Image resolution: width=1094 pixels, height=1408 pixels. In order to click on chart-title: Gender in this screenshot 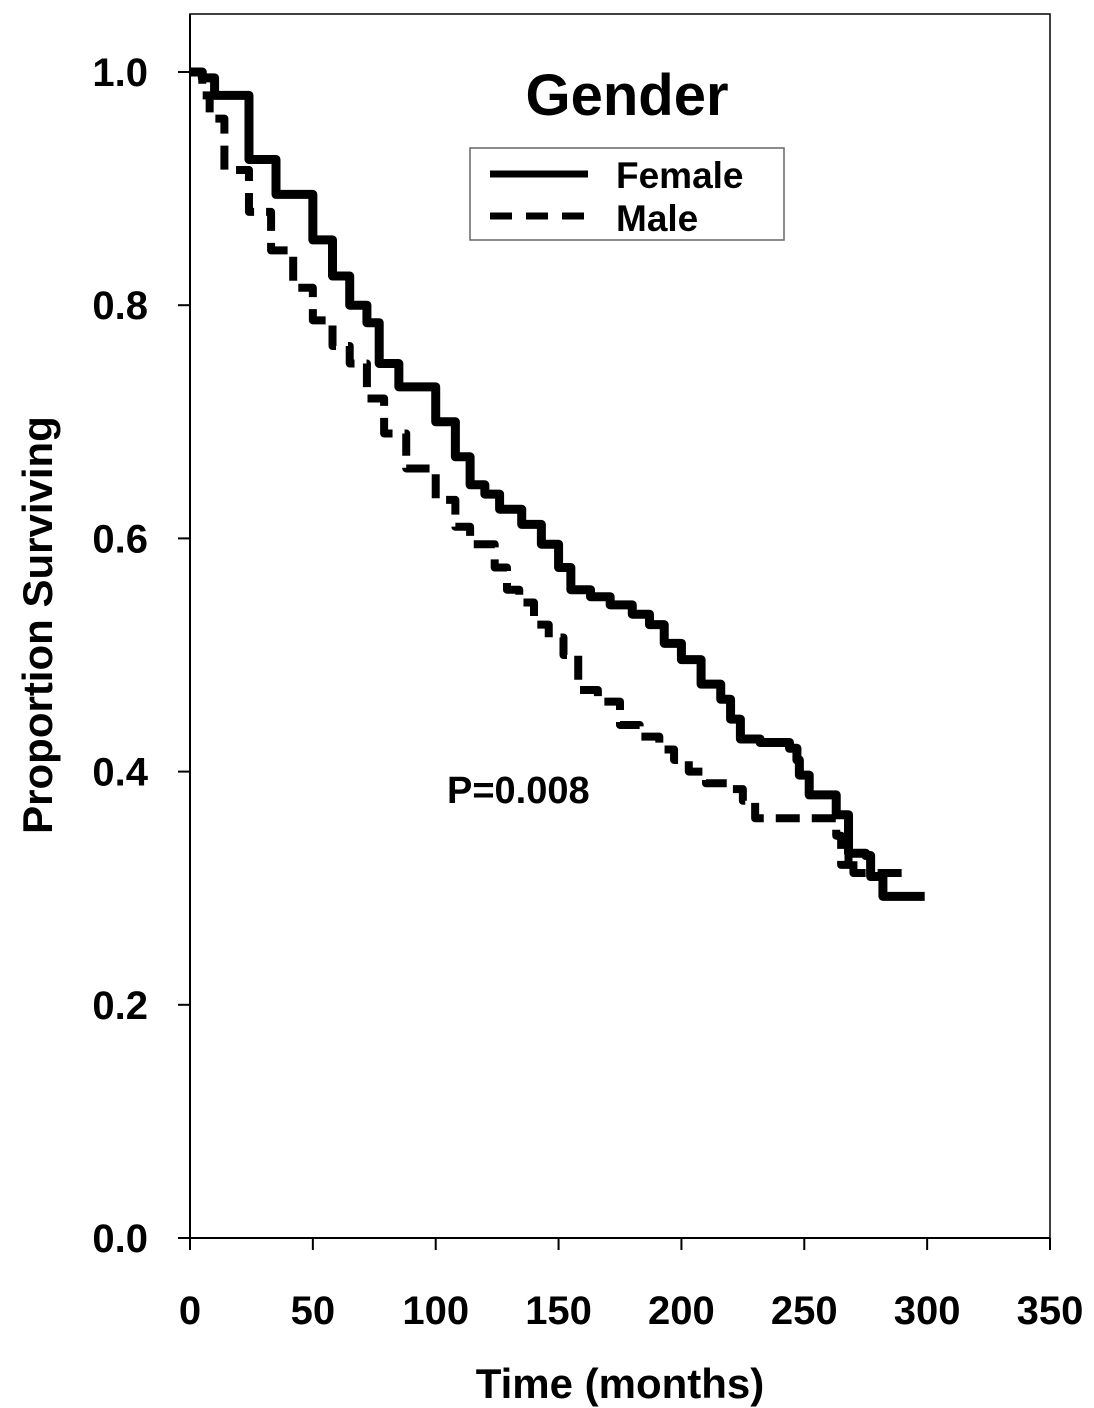, I will do `click(626, 95)`.